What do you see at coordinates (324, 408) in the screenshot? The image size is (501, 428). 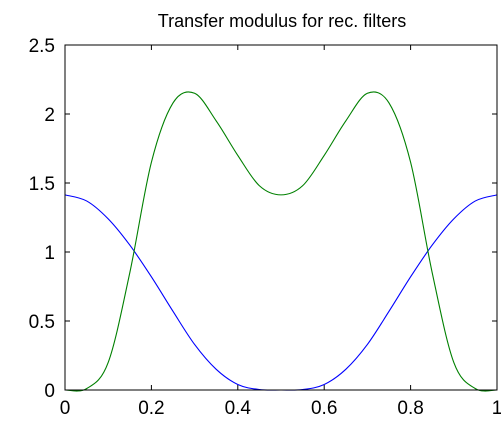 I see `x-tick-label: 0.6` at bounding box center [324, 408].